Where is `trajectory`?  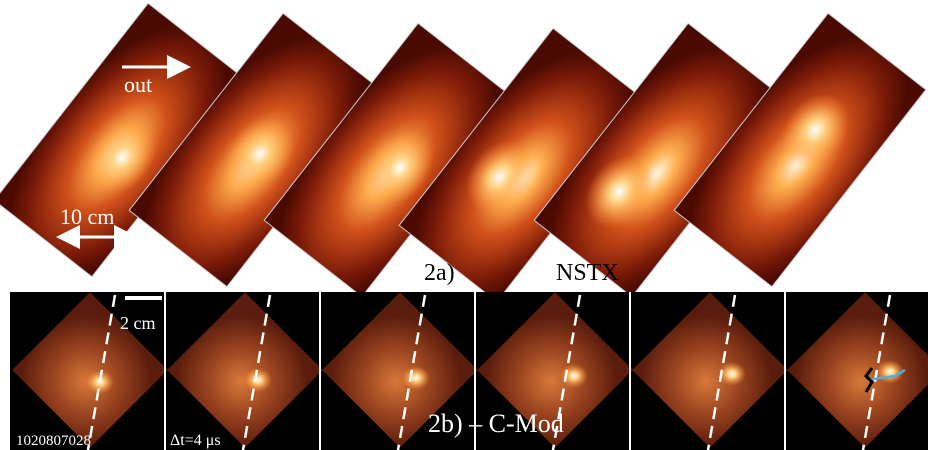
trajectory is located at coordinates (886, 375).